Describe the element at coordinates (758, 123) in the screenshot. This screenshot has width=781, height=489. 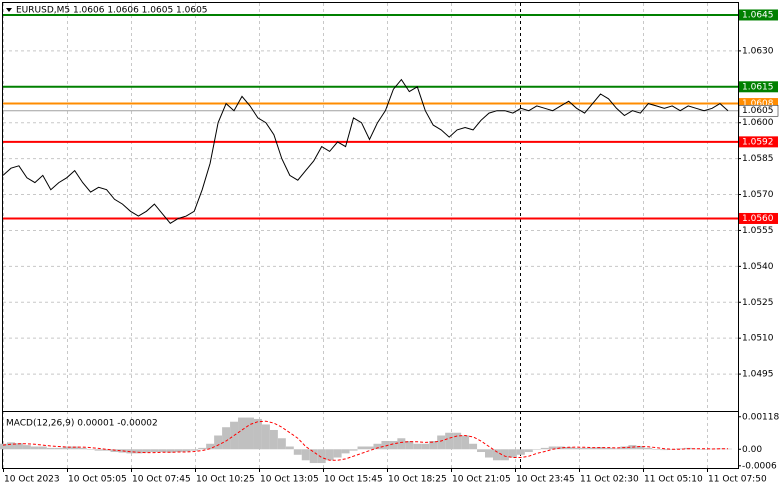
I see `y-tick-label: 1.0600` at that location.